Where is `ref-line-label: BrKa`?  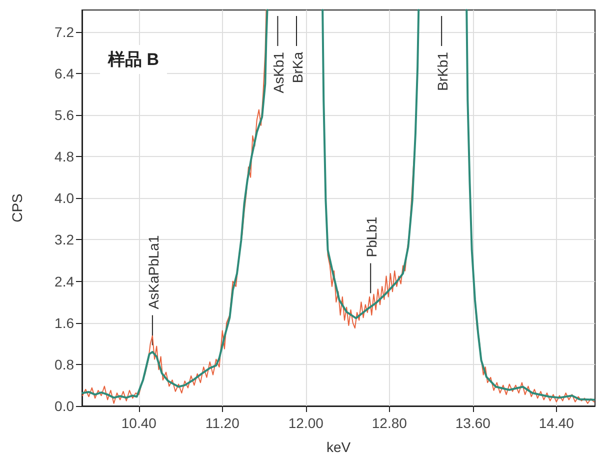 ref-line-label: BrKa is located at coordinates (297, 68).